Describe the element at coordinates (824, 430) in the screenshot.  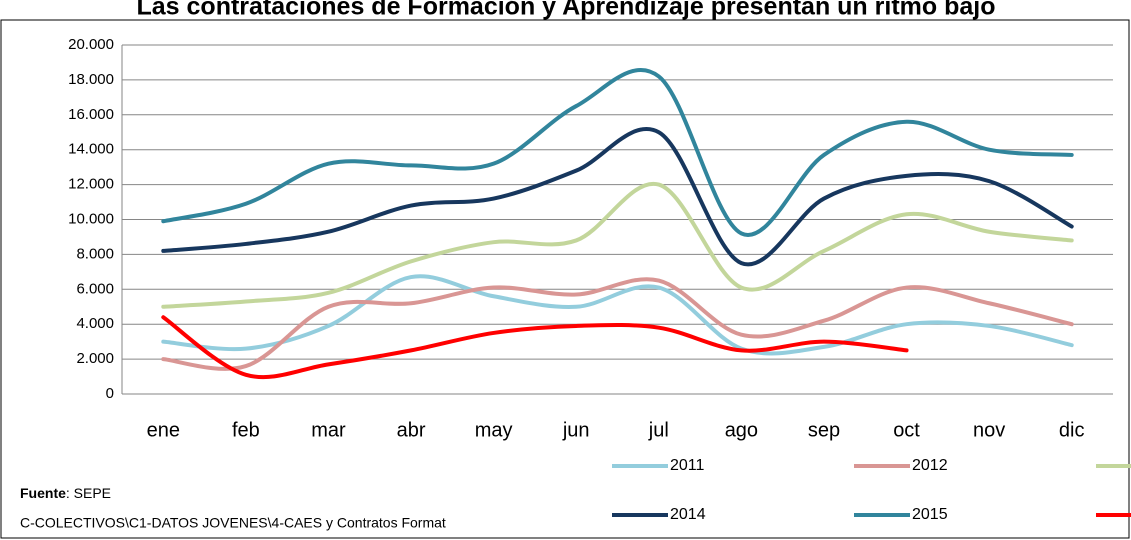
I see `x-tick-label: sep` at that location.